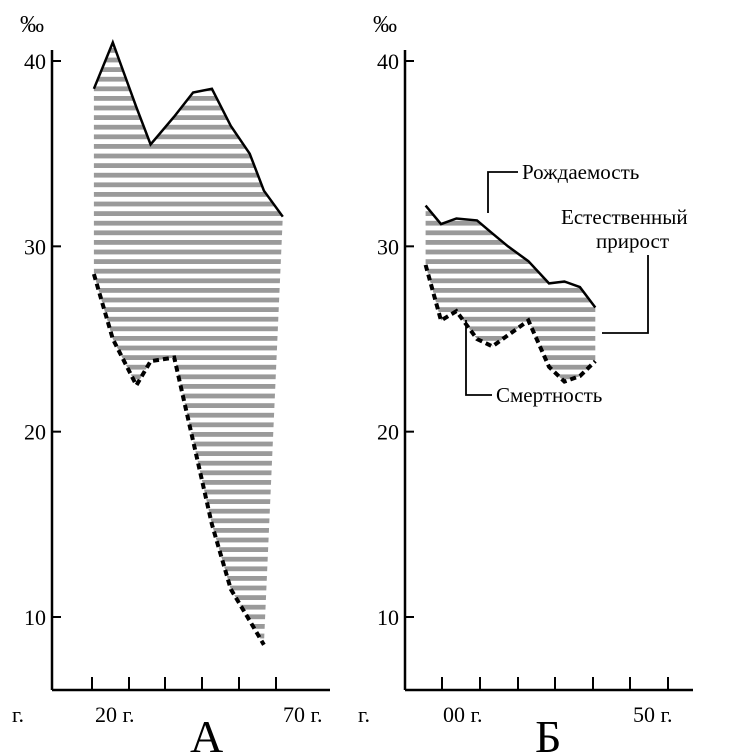 The width and height of the screenshot is (740, 755). What do you see at coordinates (624, 217) in the screenshot?
I see `natural-increase-annotation-line1: Естественный` at bounding box center [624, 217].